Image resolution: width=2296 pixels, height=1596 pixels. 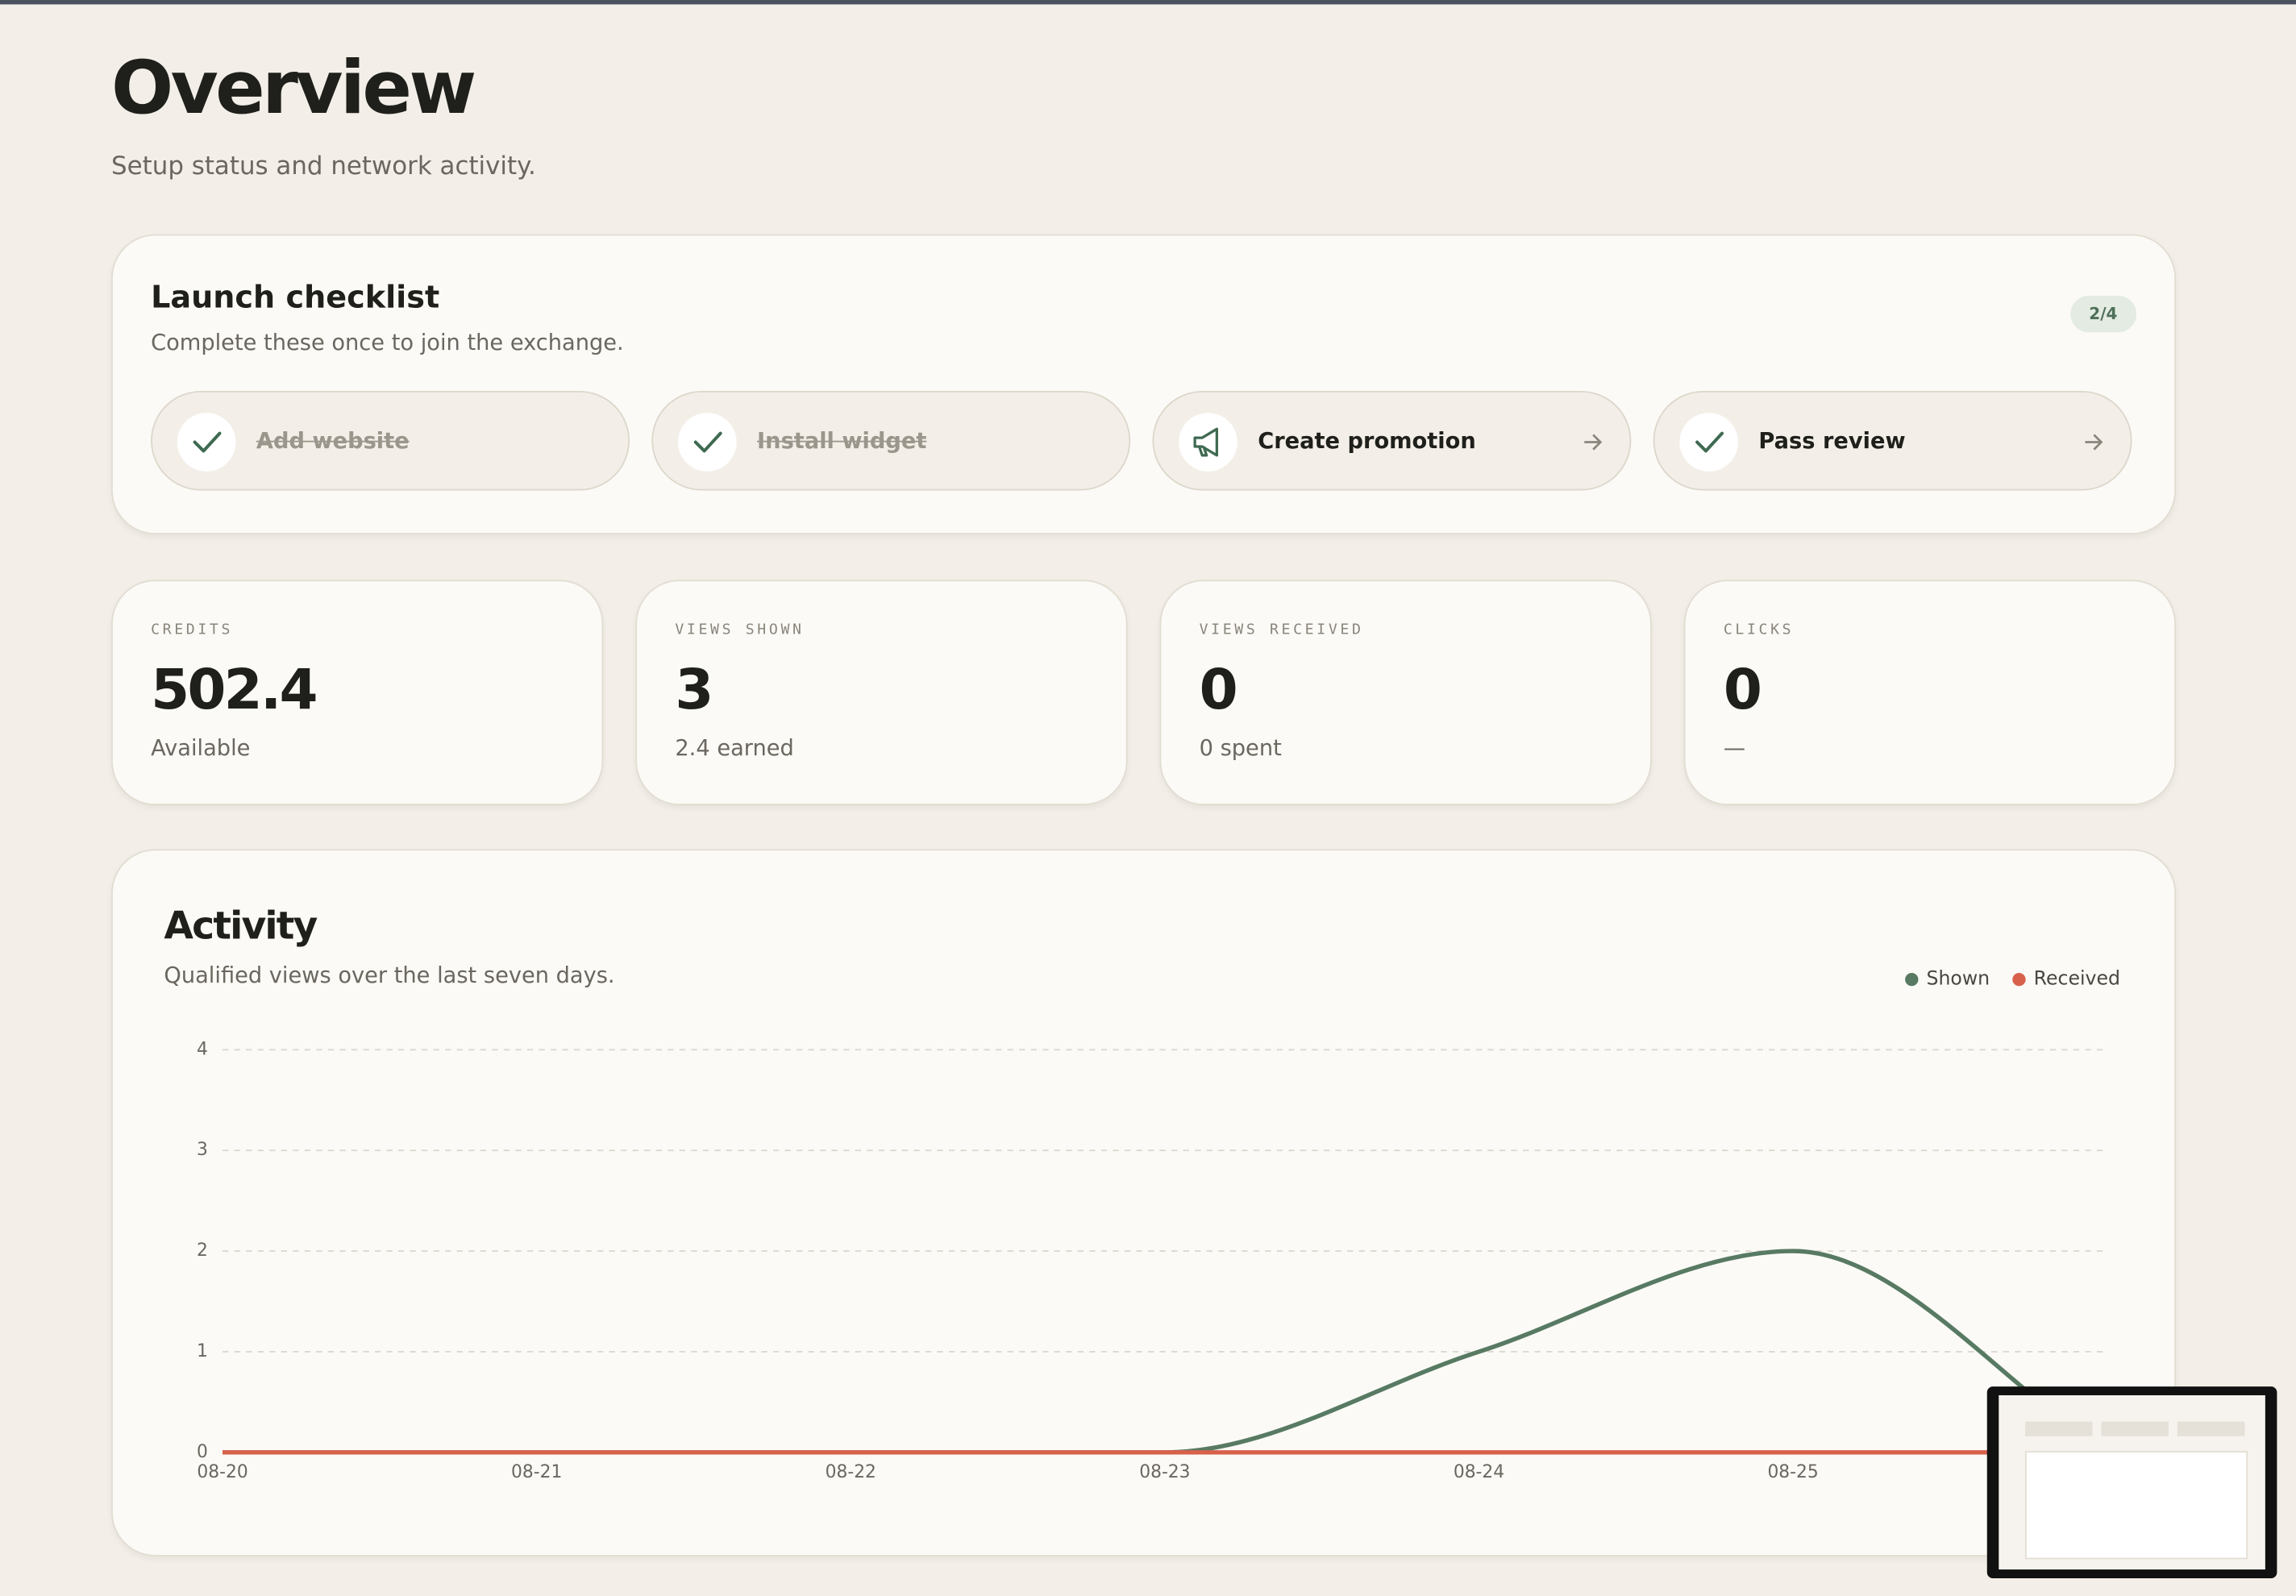 What do you see at coordinates (1832, 441) in the screenshot?
I see `item-label: Pass review` at bounding box center [1832, 441].